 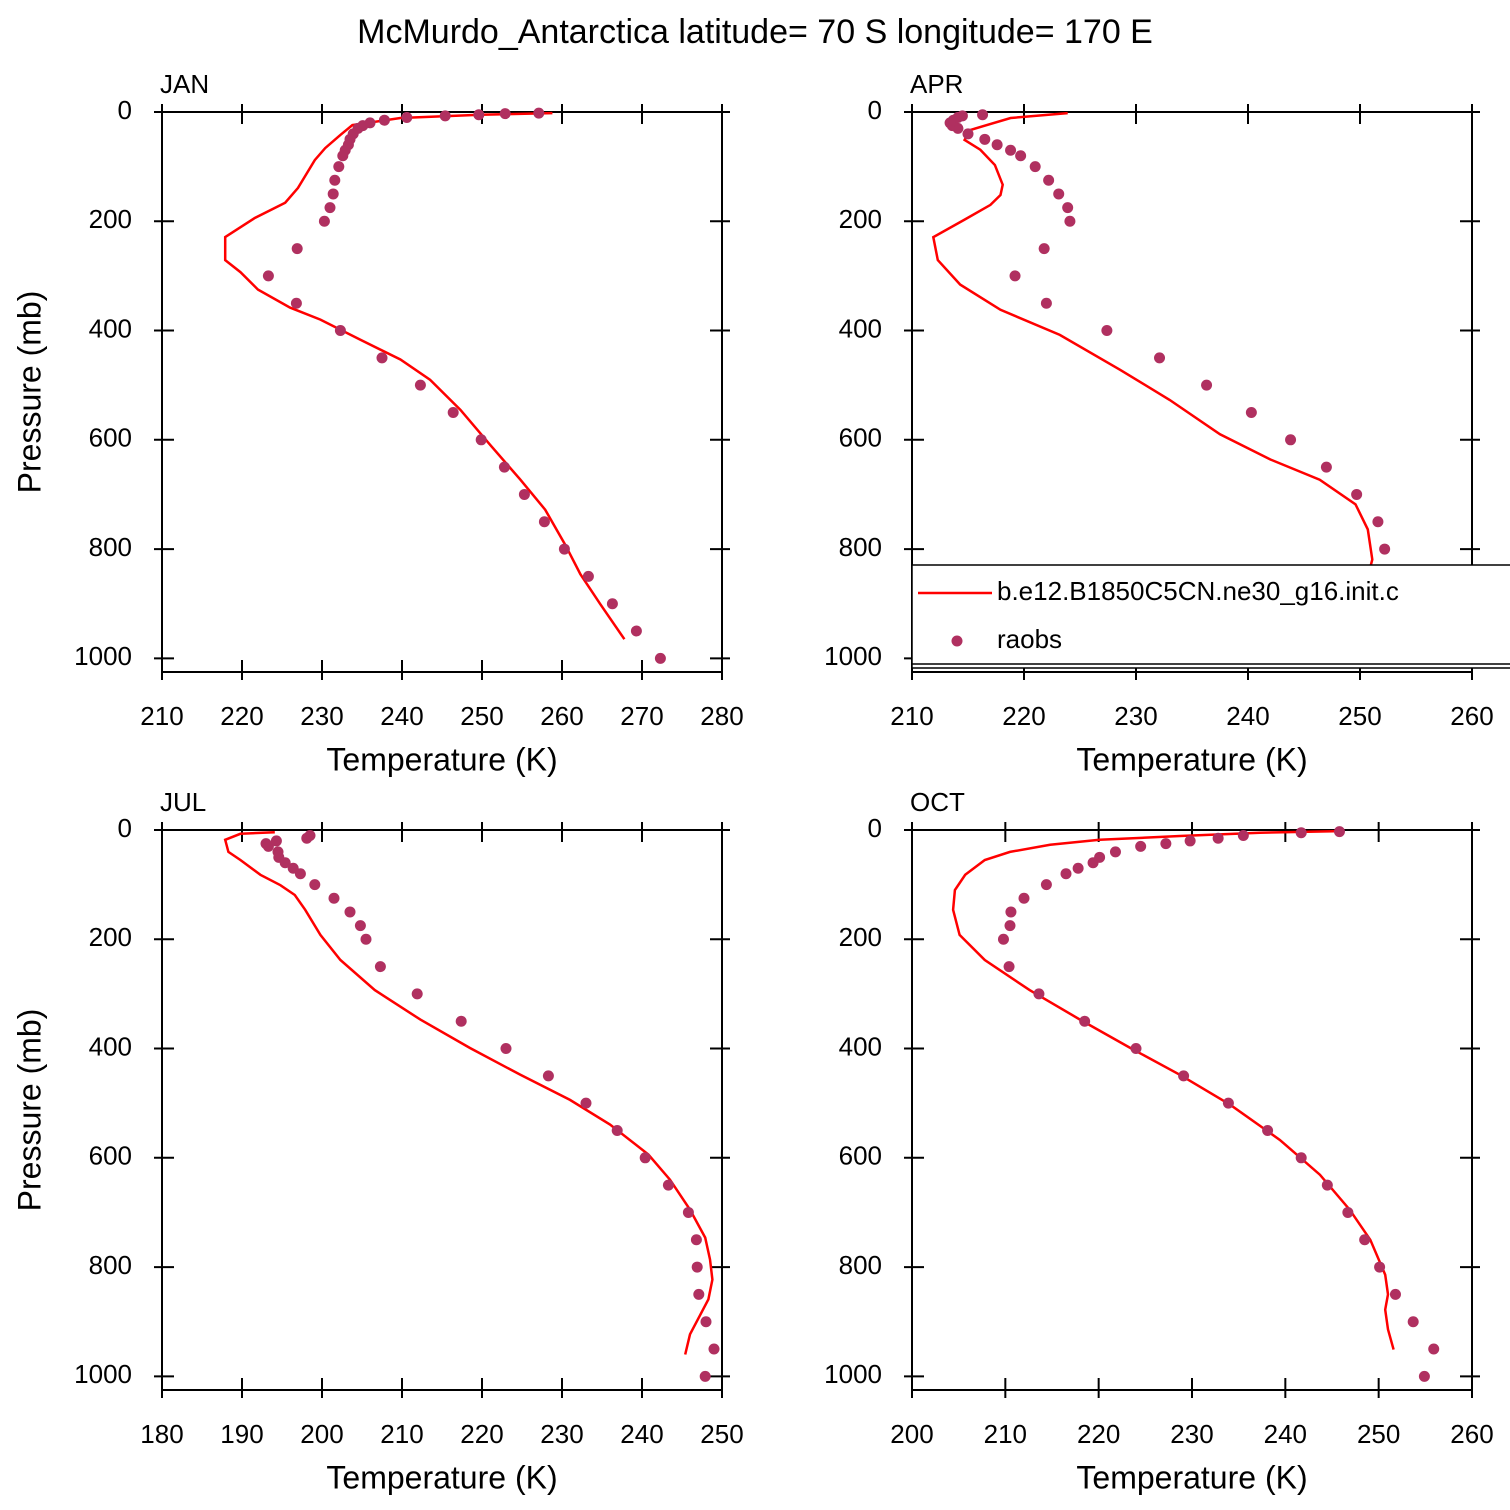 What do you see at coordinates (721, 1434) in the screenshot?
I see `x-tick-label: 250` at bounding box center [721, 1434].